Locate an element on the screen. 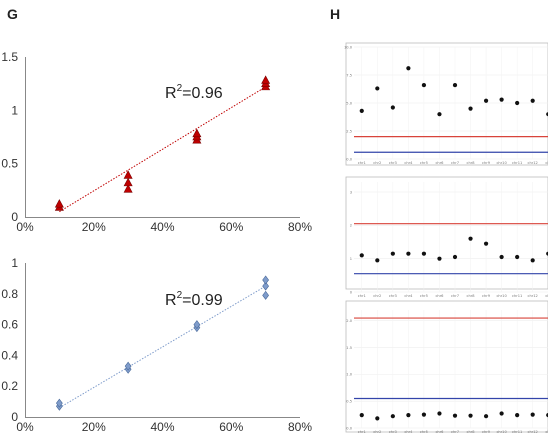  y-tick-label: 2.5 is located at coordinates (349, 131).